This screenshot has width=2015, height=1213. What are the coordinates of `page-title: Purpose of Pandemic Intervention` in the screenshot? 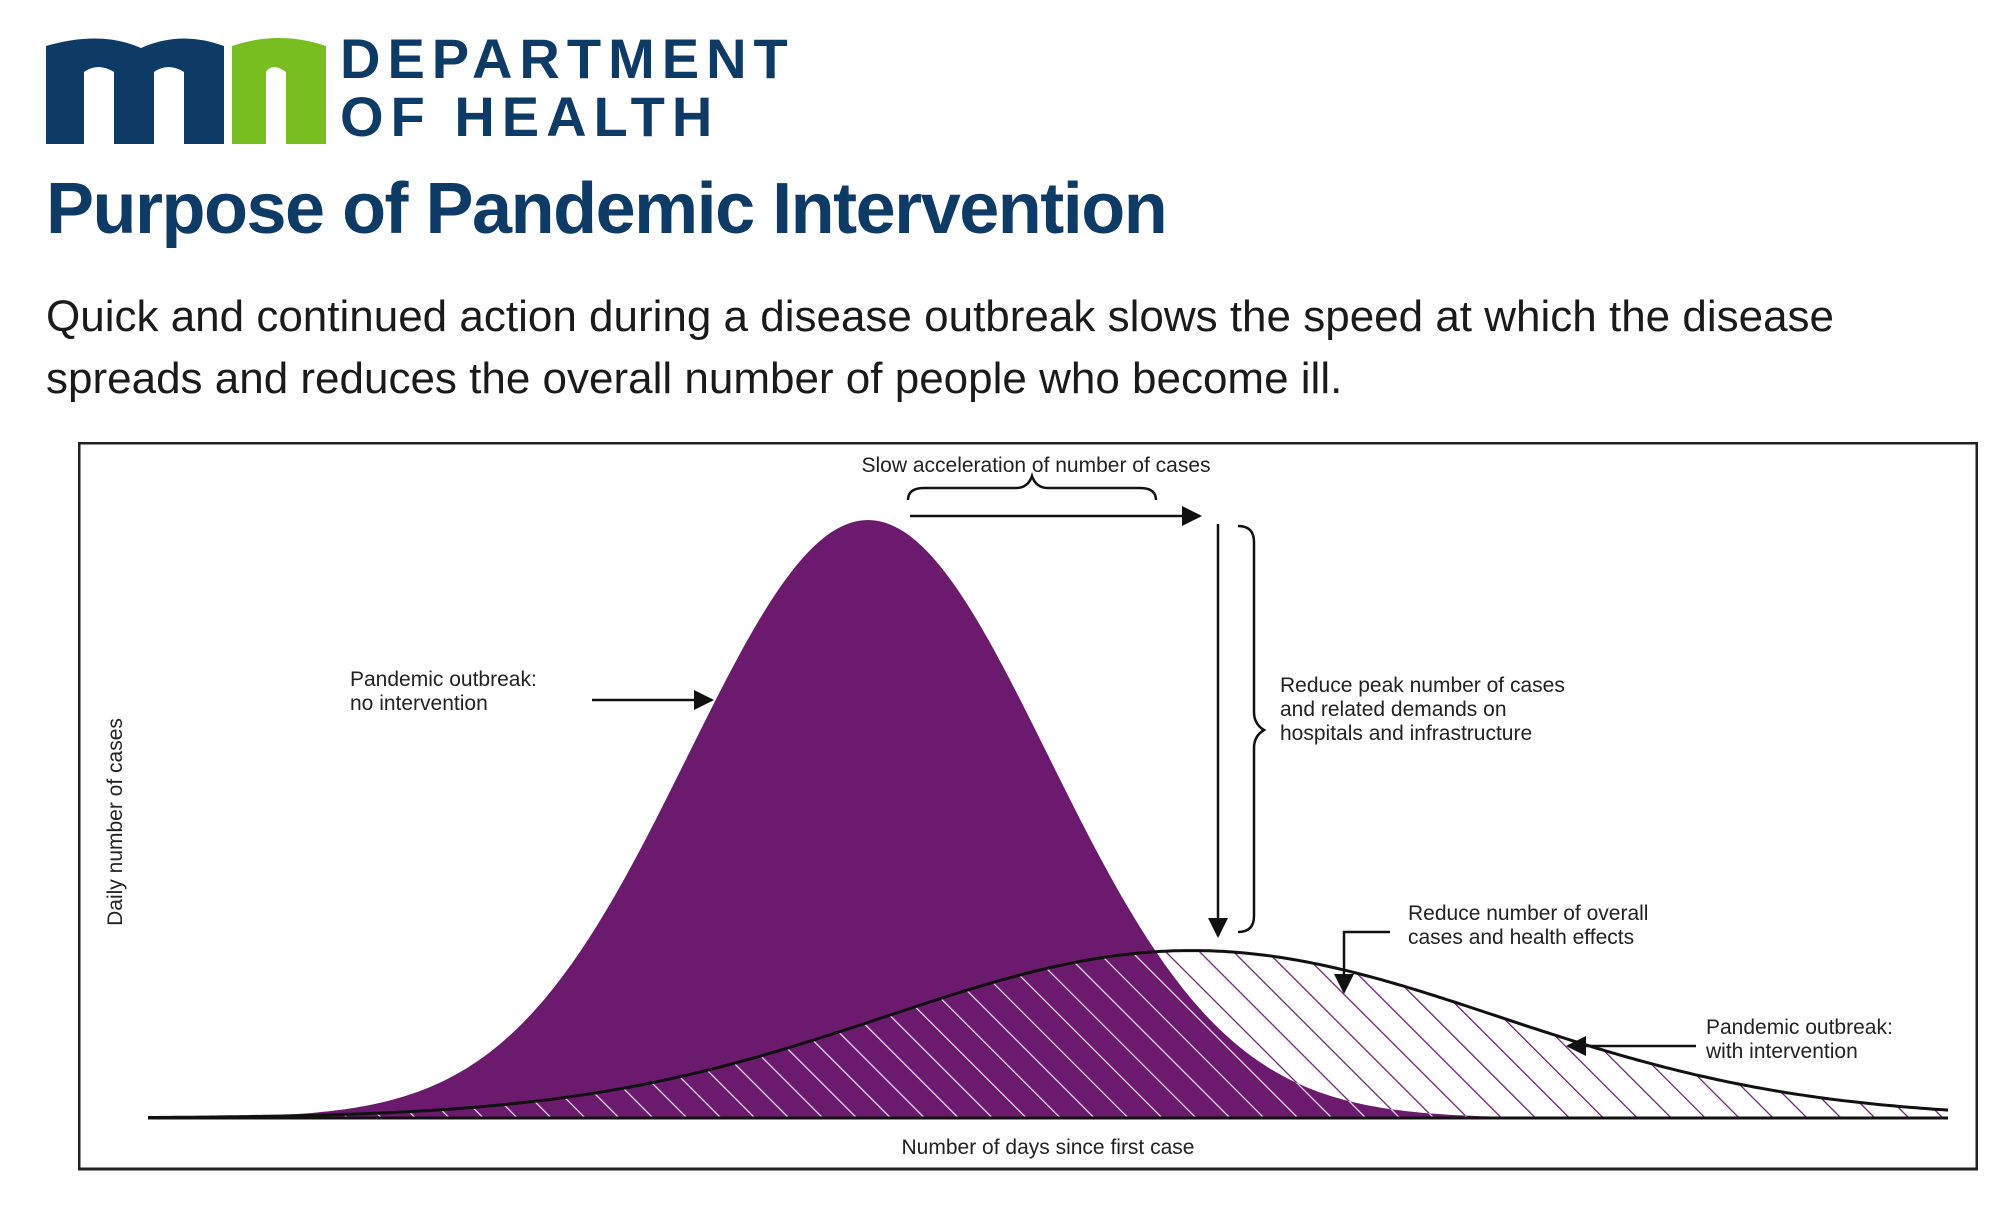 It's located at (607, 209).